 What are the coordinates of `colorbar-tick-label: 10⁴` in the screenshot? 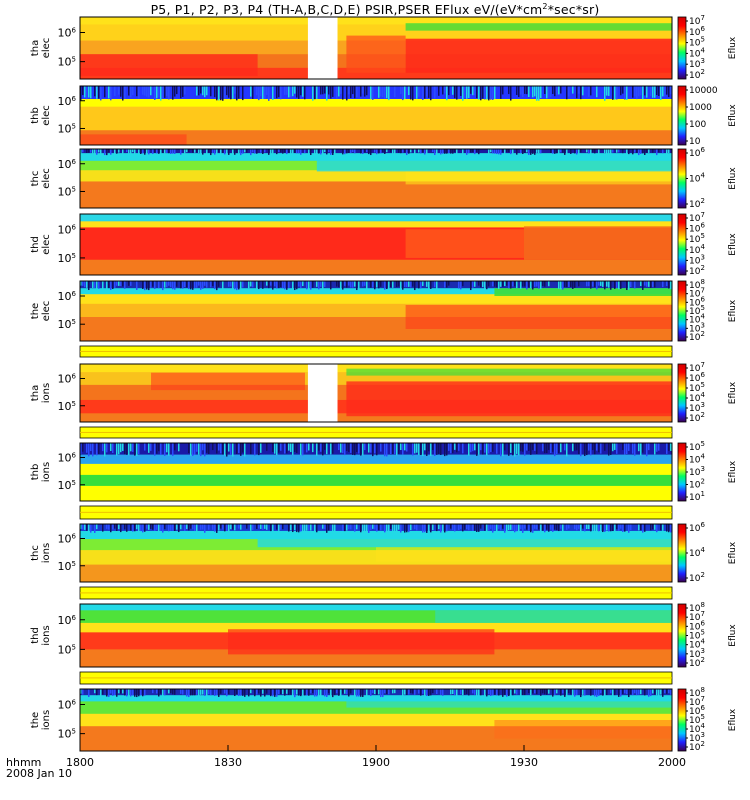 It's located at (697, 178).